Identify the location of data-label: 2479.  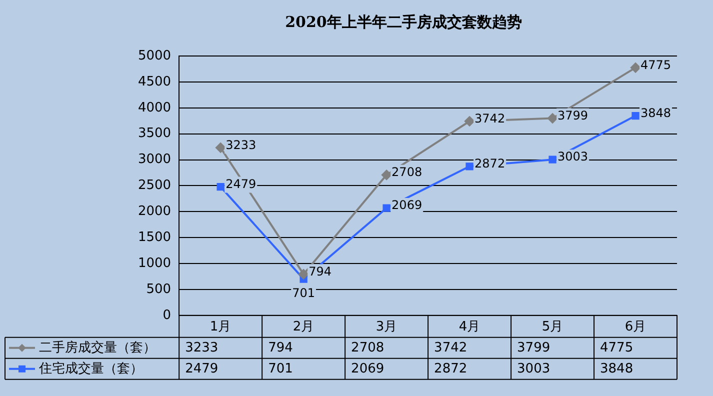
(241, 183).